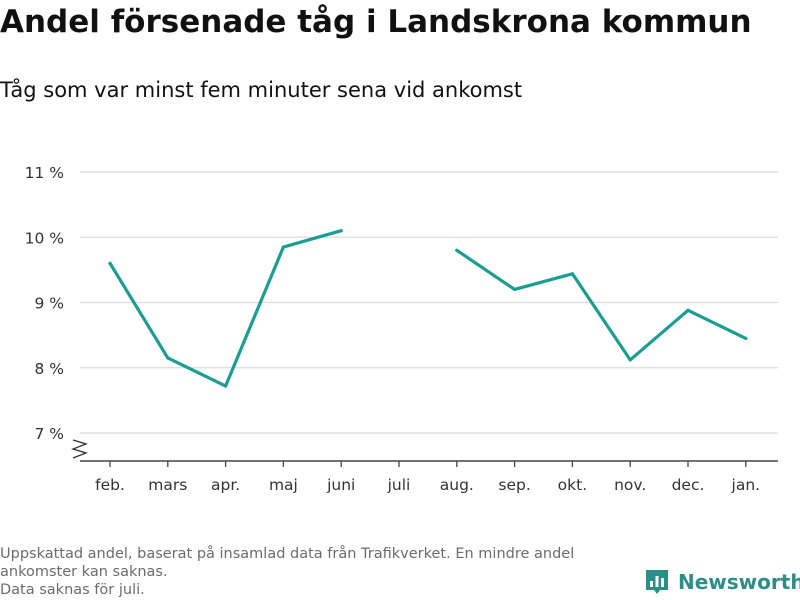  I want to click on bar-chart-logo-icon, so click(657, 582).